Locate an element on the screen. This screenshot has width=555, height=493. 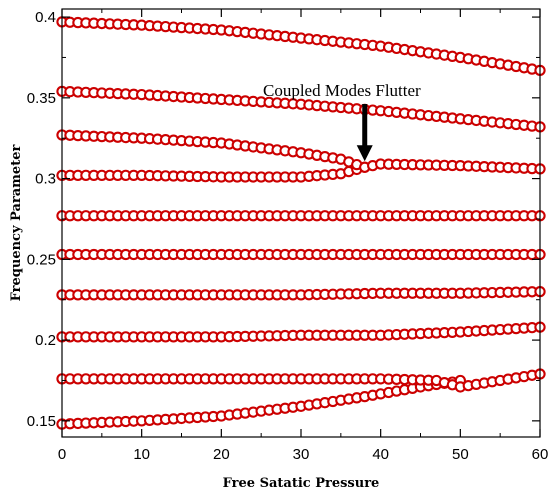
y-axis-title: Frequency Parameter is located at coordinates (16, 223).